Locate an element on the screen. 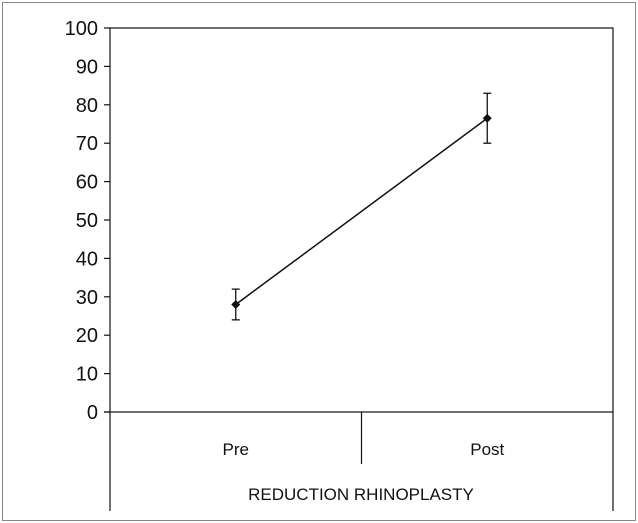 This screenshot has width=638, height=523. series-line is located at coordinates (361, 211).